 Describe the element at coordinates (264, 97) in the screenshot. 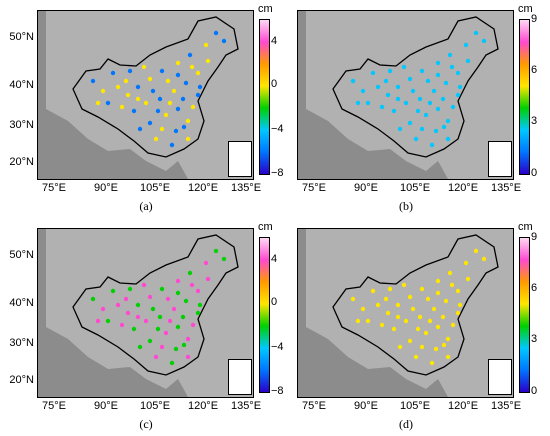

I see `colorbar-a` at that location.